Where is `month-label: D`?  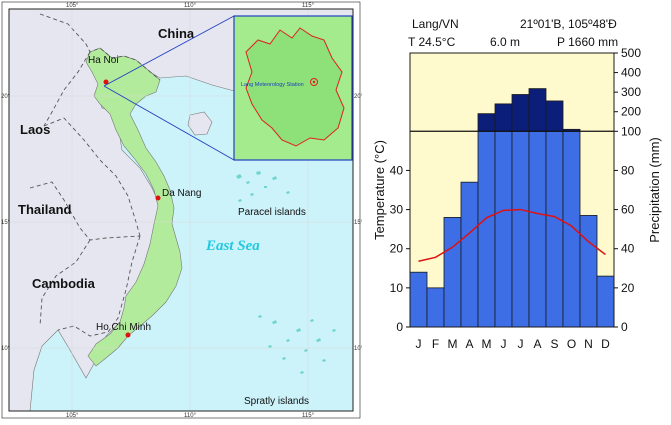 month-label: D is located at coordinates (605, 344).